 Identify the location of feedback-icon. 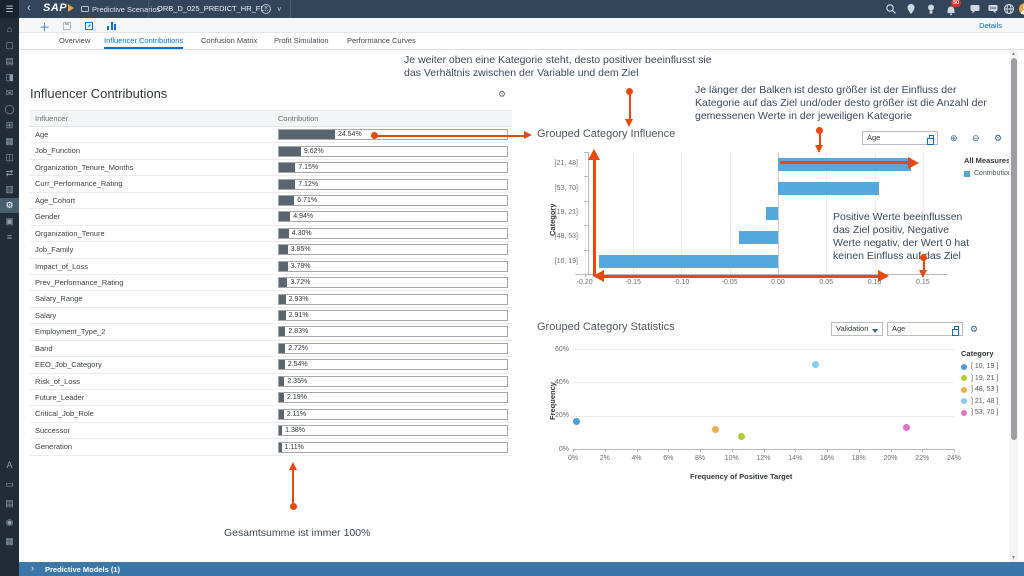
(993, 9).